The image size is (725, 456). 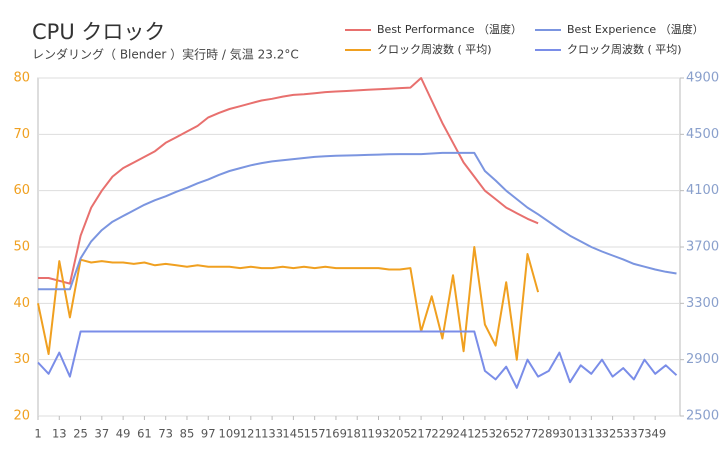 What do you see at coordinates (80, 434) in the screenshot?
I see `x-tick-label: 25` at bounding box center [80, 434].